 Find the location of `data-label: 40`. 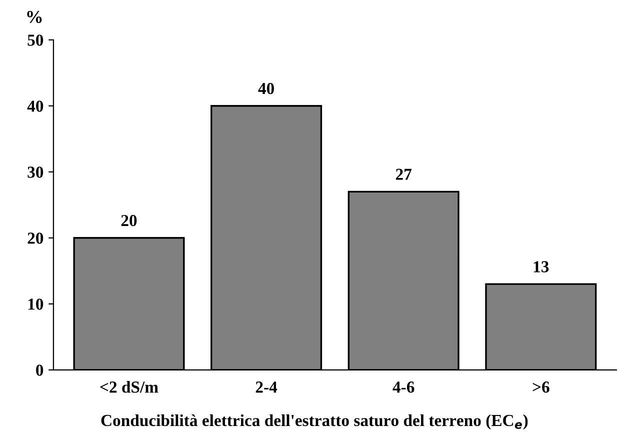

data-label: 40 is located at coordinates (266, 88).